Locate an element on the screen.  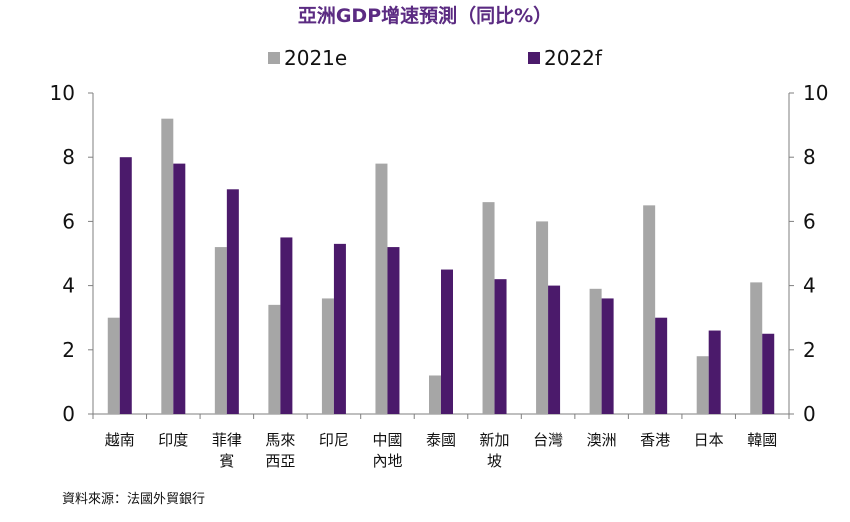
category-label: 台灣 is located at coordinates (548, 440).